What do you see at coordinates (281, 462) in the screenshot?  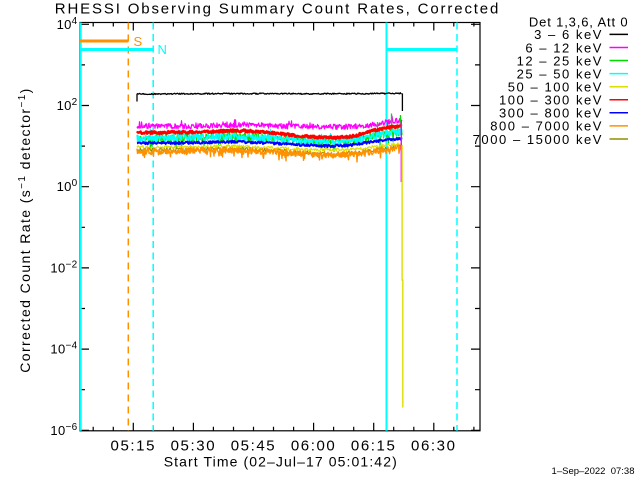 I see `svg-text:Start Time (02–Jul–17 05:01:42: Start Time (02–Jul–17 05:01:42)` at bounding box center [281, 462].